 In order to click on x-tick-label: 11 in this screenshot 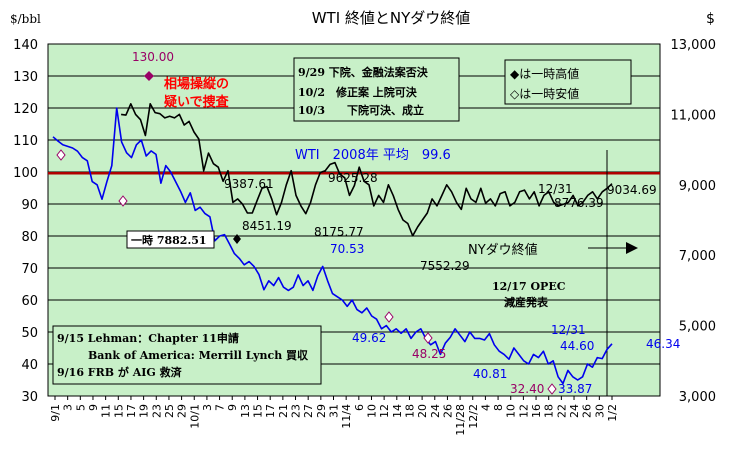, I will do `click(106, 411)`.